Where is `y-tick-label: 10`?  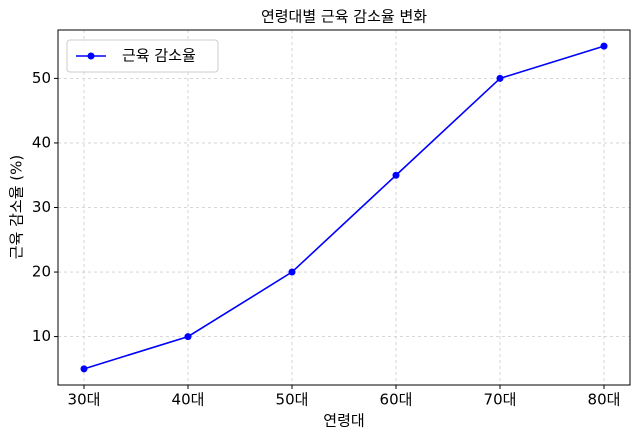 y-tick-label: 10 is located at coordinates (41, 336).